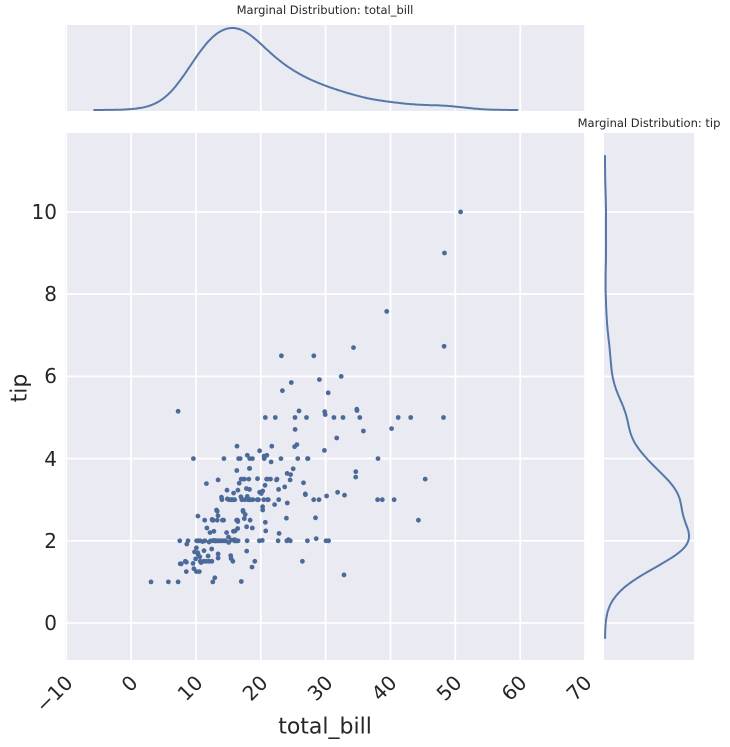  Describe the element at coordinates (449, 688) in the screenshot. I see `x-tick-label: 50` at that location.